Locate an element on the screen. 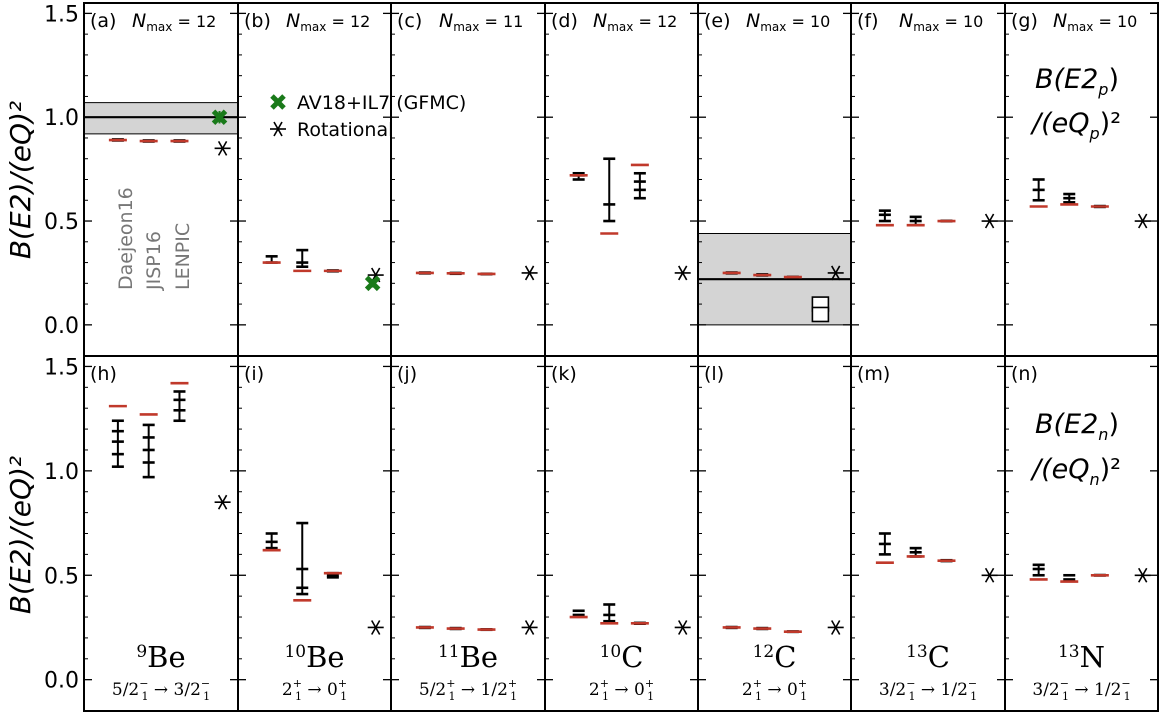 This screenshot has width=1163, height=714. row-label-sub: n is located at coordinates (1095, 479).